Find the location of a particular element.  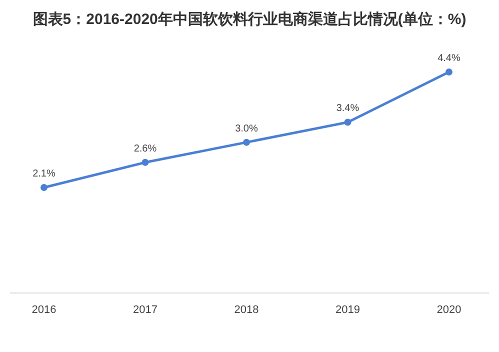

data-label: 3.4% is located at coordinates (348, 108).